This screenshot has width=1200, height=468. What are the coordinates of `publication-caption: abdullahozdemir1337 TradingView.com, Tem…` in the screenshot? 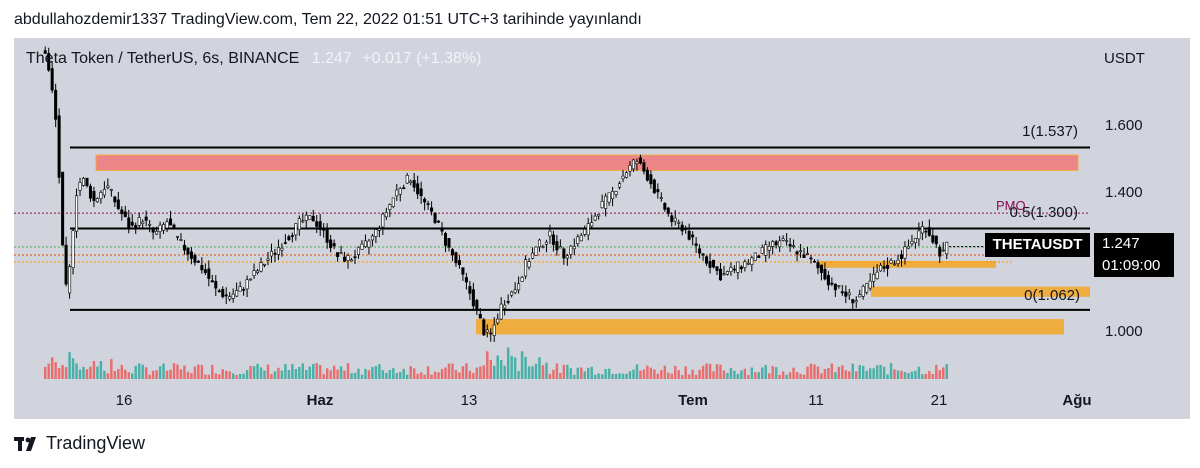 It's located at (328, 19).